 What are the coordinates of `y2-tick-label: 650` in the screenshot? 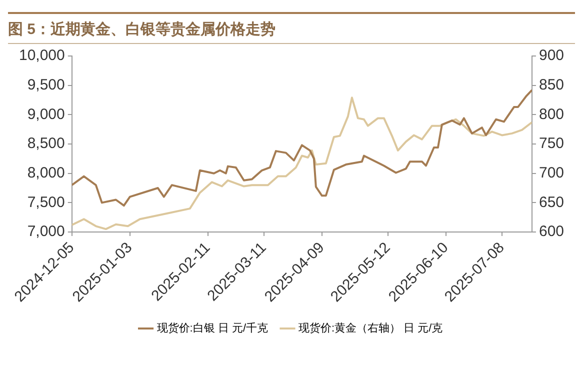 It's located at (551, 202).